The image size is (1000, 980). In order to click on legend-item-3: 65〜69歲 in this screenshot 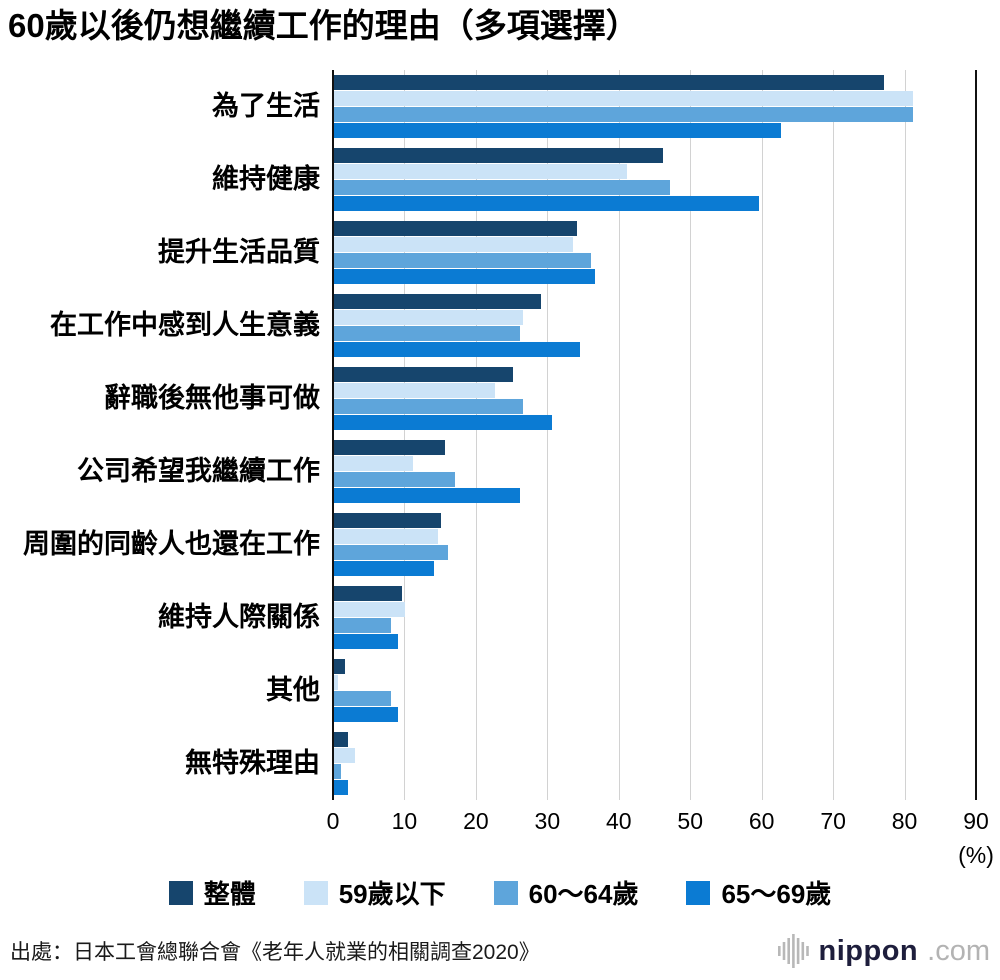, I will do `click(758, 892)`.